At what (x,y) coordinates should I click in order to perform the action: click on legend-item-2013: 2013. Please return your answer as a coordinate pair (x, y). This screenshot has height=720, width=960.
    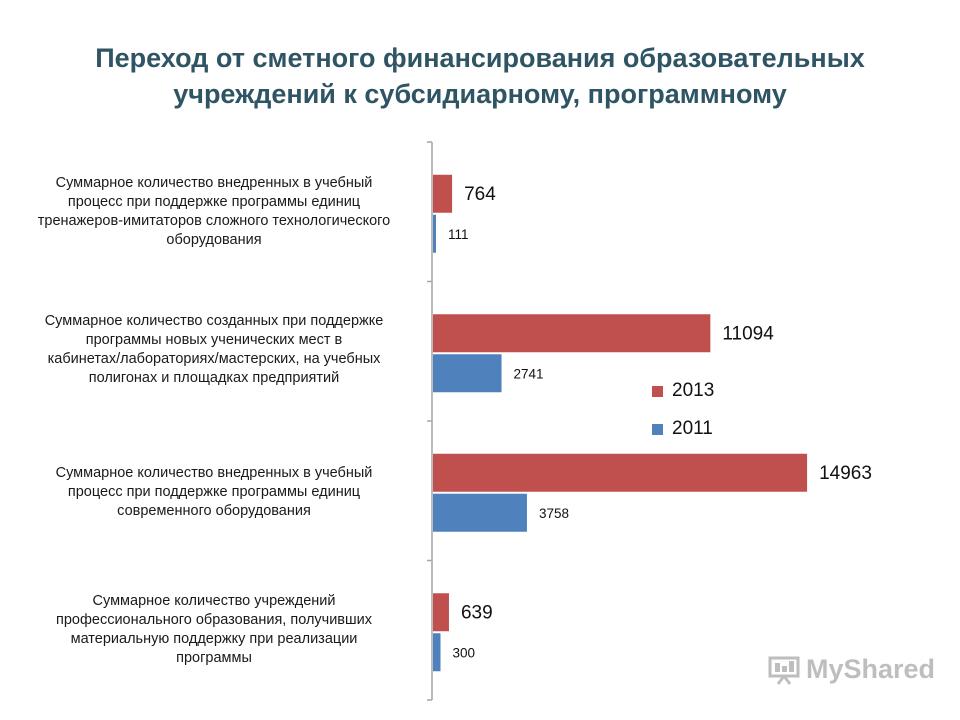
    Looking at the image, I should click on (683, 391).